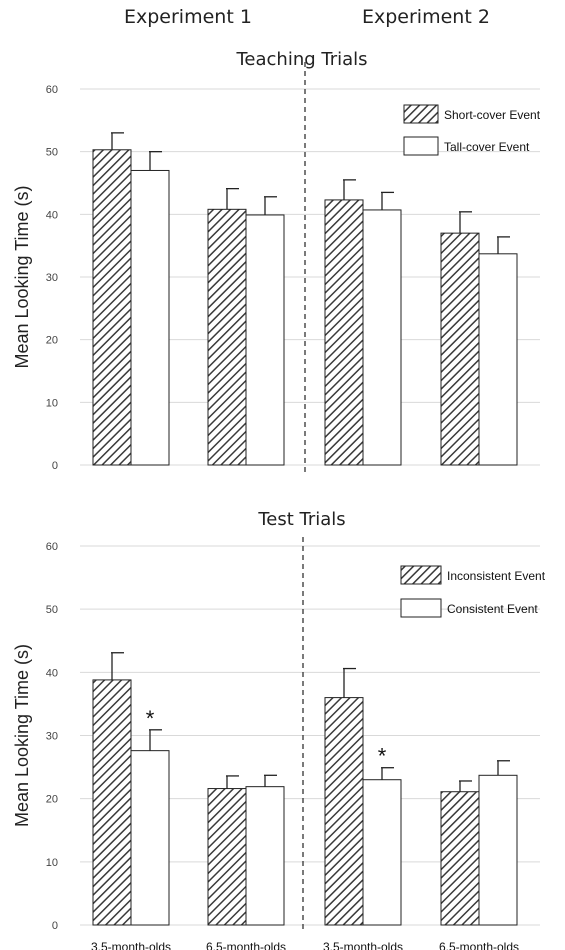 The height and width of the screenshot is (950, 565). What do you see at coordinates (301, 519) in the screenshot?
I see `chart-title: Test Trials` at bounding box center [301, 519].